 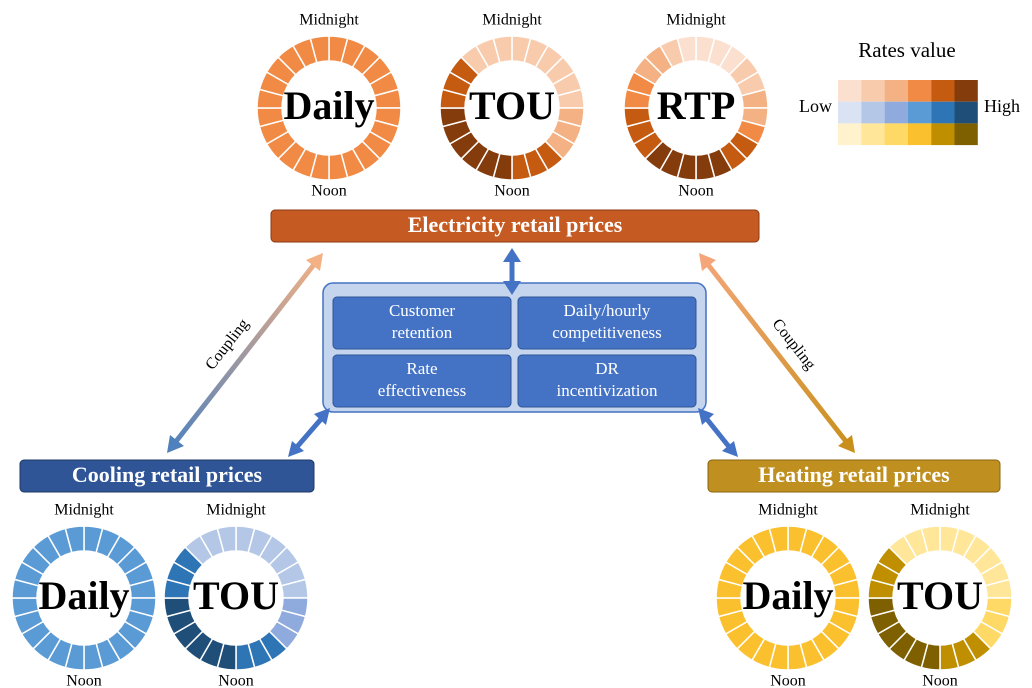 I want to click on legend-title: Rates value, so click(x=906, y=50).